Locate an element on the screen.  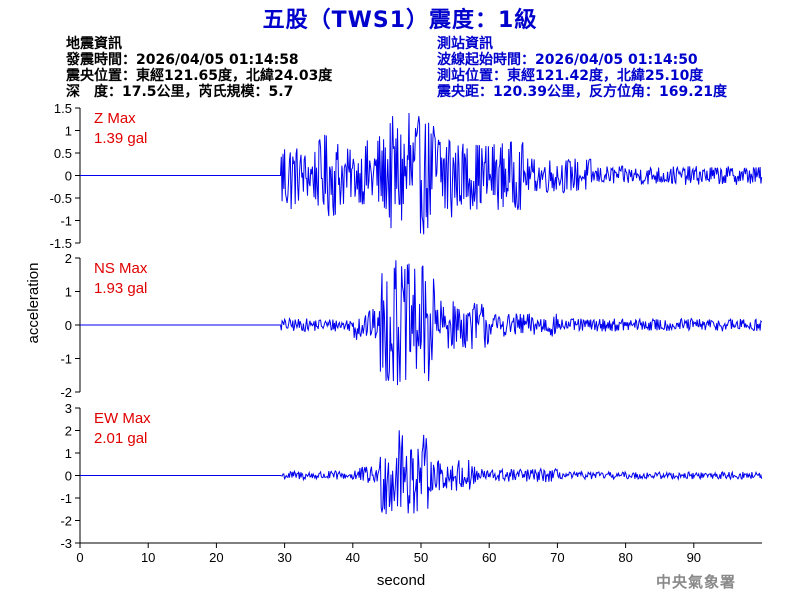
quake-origin-time: 發震時間：2026/04/05 01:14:58 is located at coordinates (182, 60).